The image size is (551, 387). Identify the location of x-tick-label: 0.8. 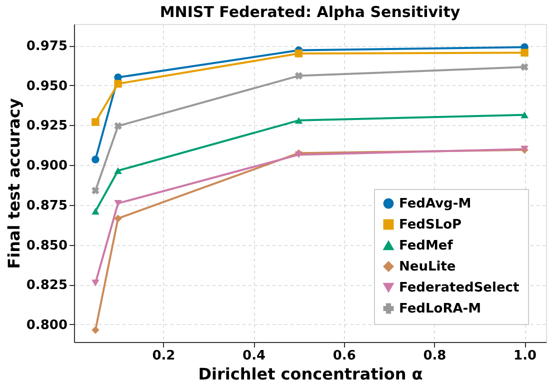
(434, 356).